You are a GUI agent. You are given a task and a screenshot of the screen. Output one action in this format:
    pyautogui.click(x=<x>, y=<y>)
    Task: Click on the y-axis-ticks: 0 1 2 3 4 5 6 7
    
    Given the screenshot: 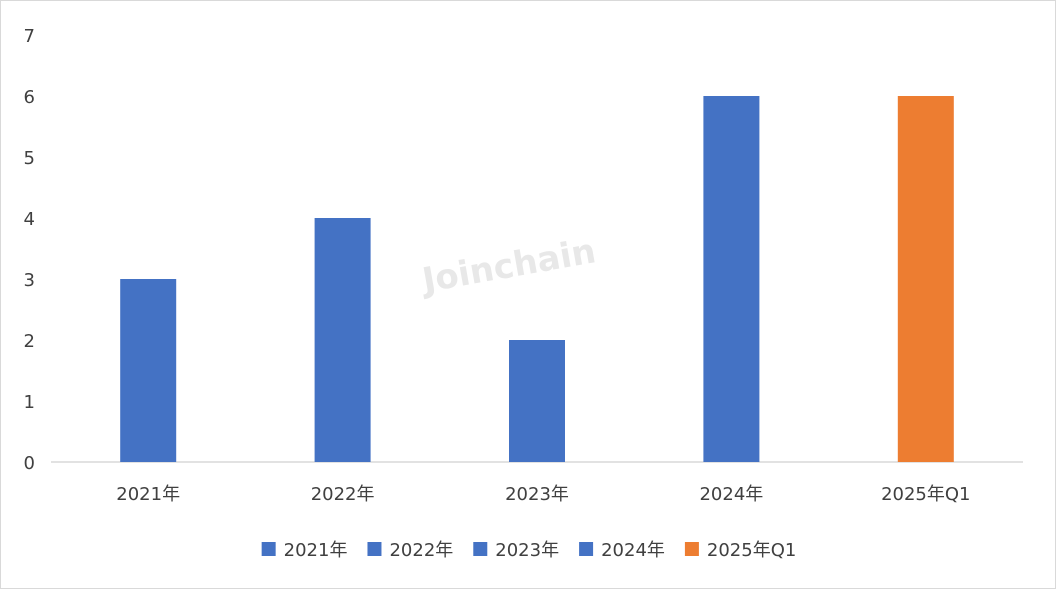 What is the action you would take?
    pyautogui.click(x=29, y=250)
    